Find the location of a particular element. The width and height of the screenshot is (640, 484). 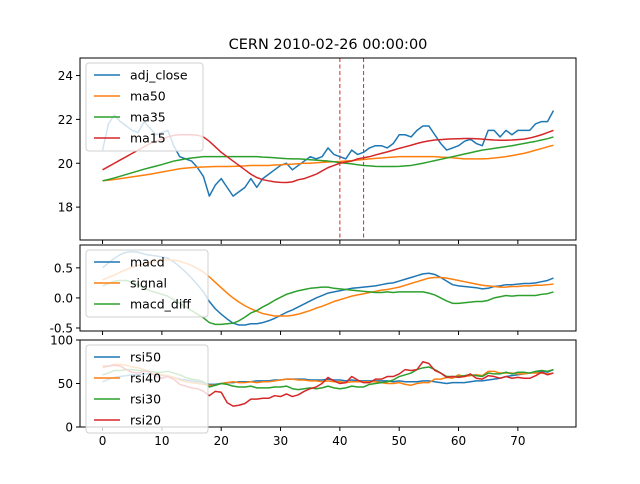

y-tick-label-macd: 0.0 is located at coordinates (63, 298).